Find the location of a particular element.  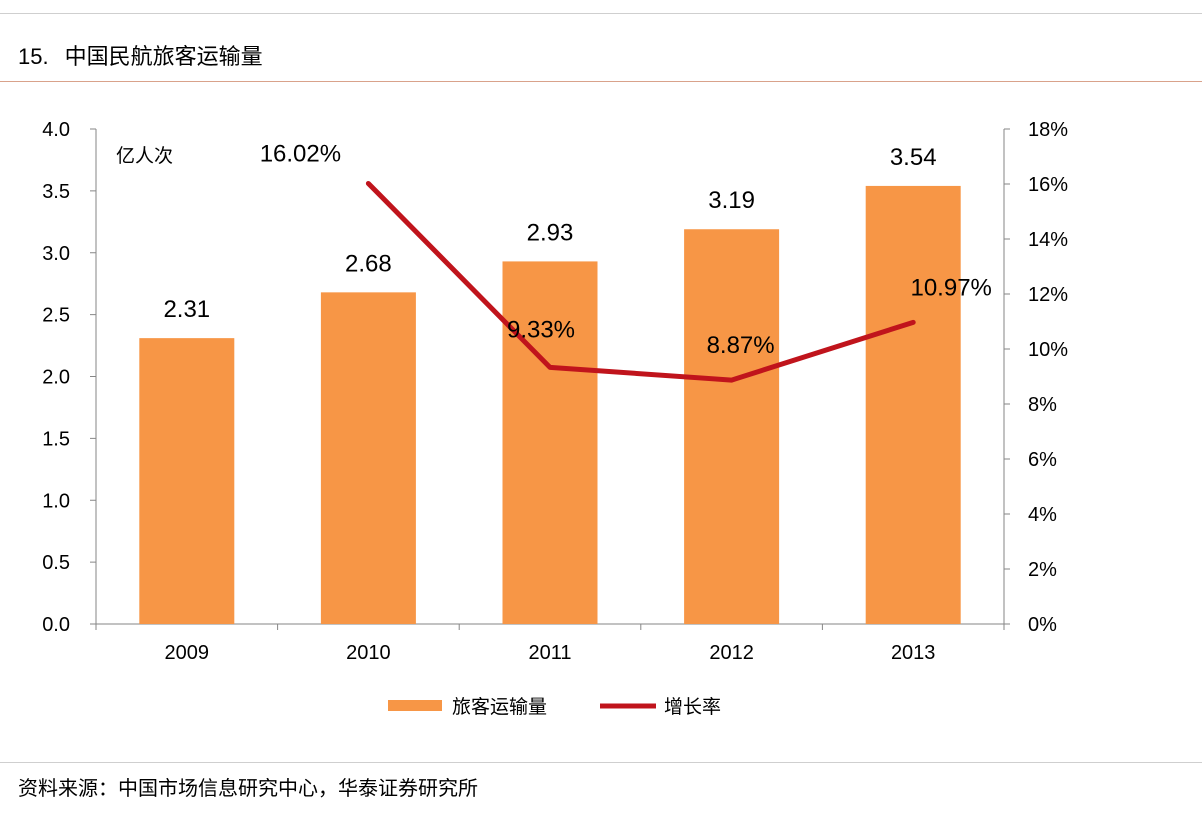

right-axis-tick-label: 16% is located at coordinates (1048, 185).